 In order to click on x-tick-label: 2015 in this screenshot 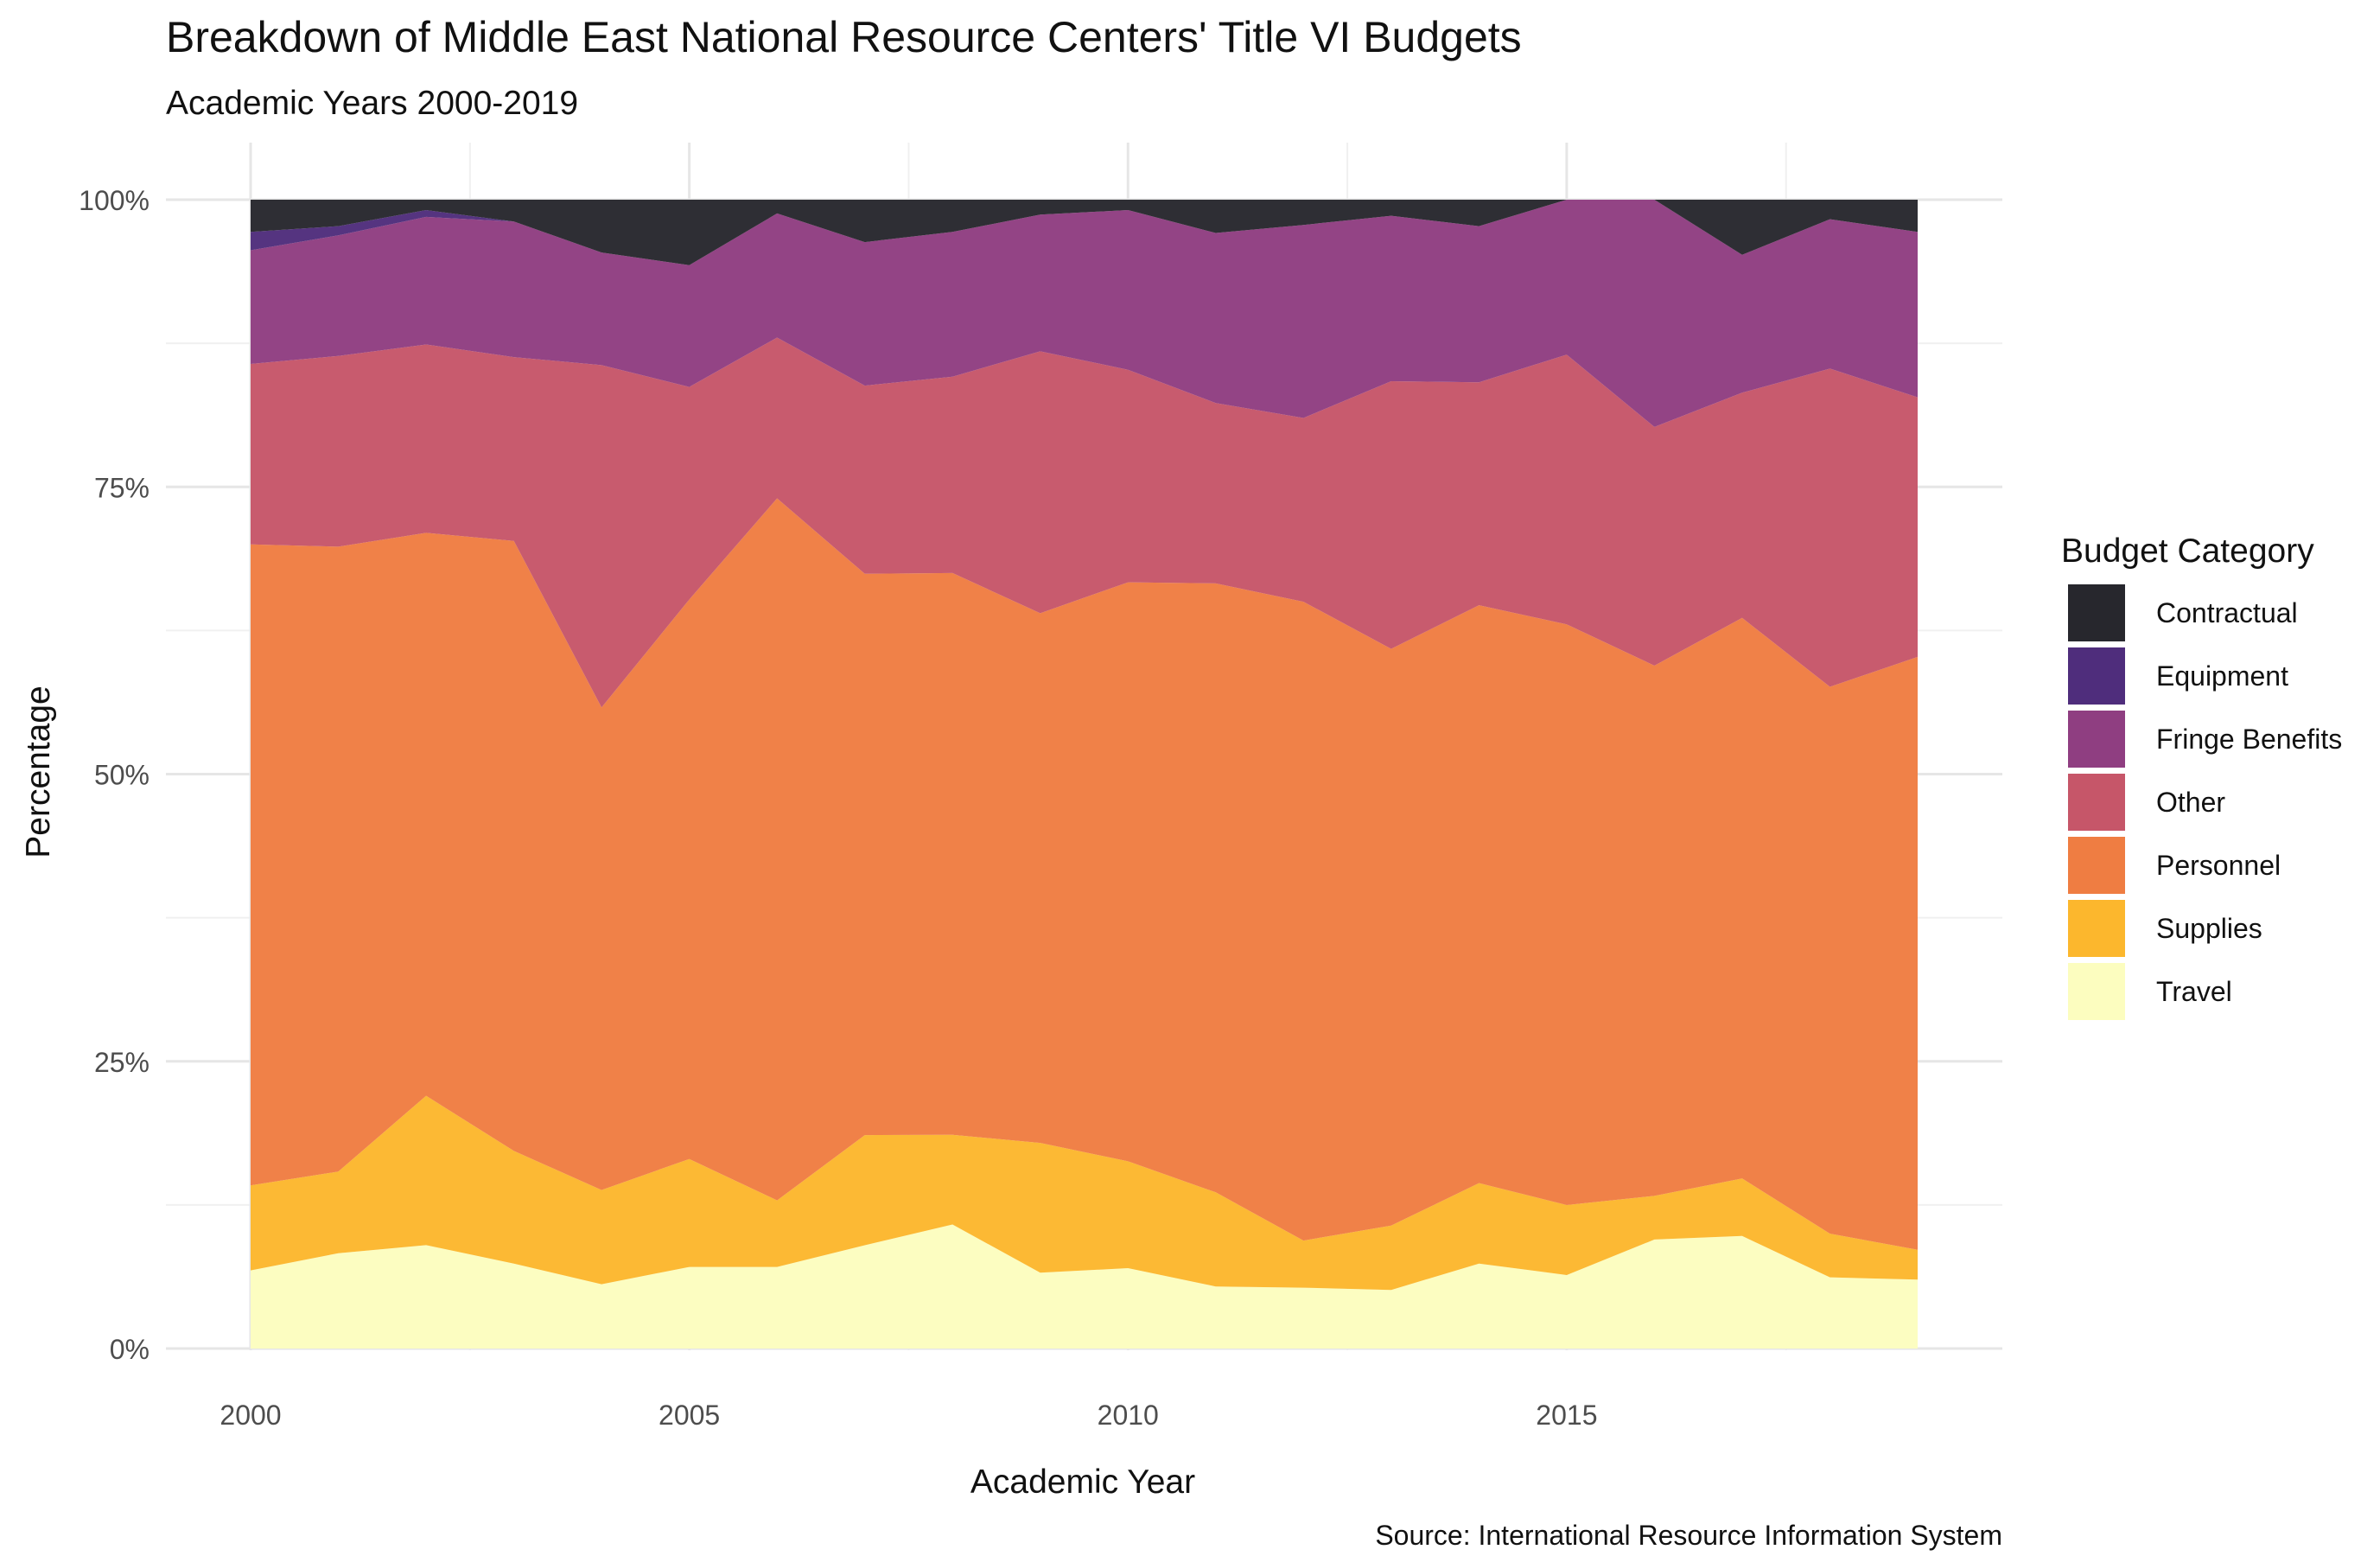, I will do `click(1566, 1416)`.